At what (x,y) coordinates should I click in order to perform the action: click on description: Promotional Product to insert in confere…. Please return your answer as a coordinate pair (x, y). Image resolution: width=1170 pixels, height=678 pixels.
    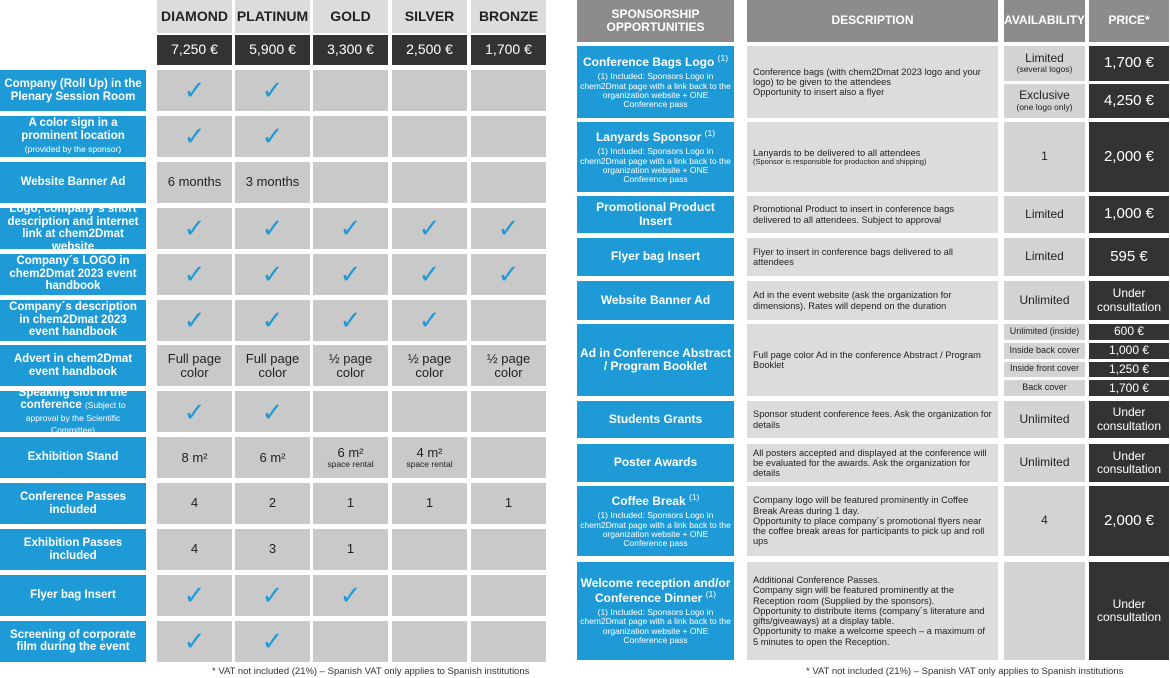
    Looking at the image, I should click on (872, 214).